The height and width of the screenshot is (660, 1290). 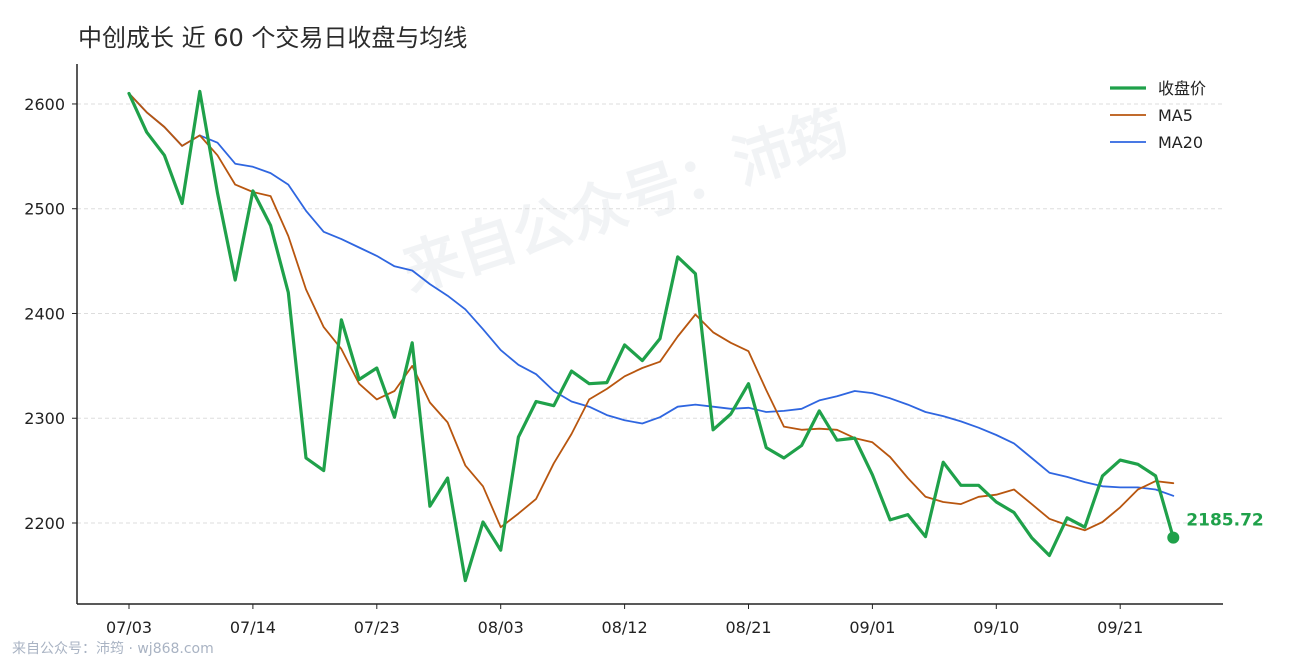 I want to click on x-tick-label: 08/21, so click(x=748, y=627).